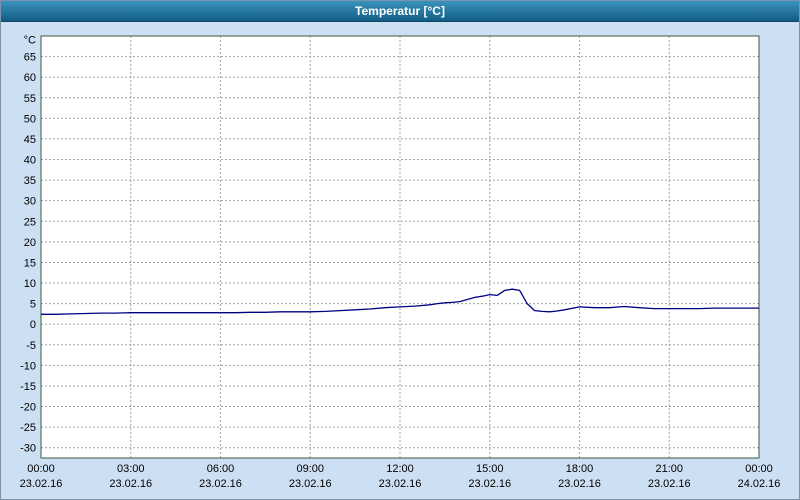  What do you see at coordinates (490, 469) in the screenshot?
I see `x-tick-time-label: 15:00` at bounding box center [490, 469].